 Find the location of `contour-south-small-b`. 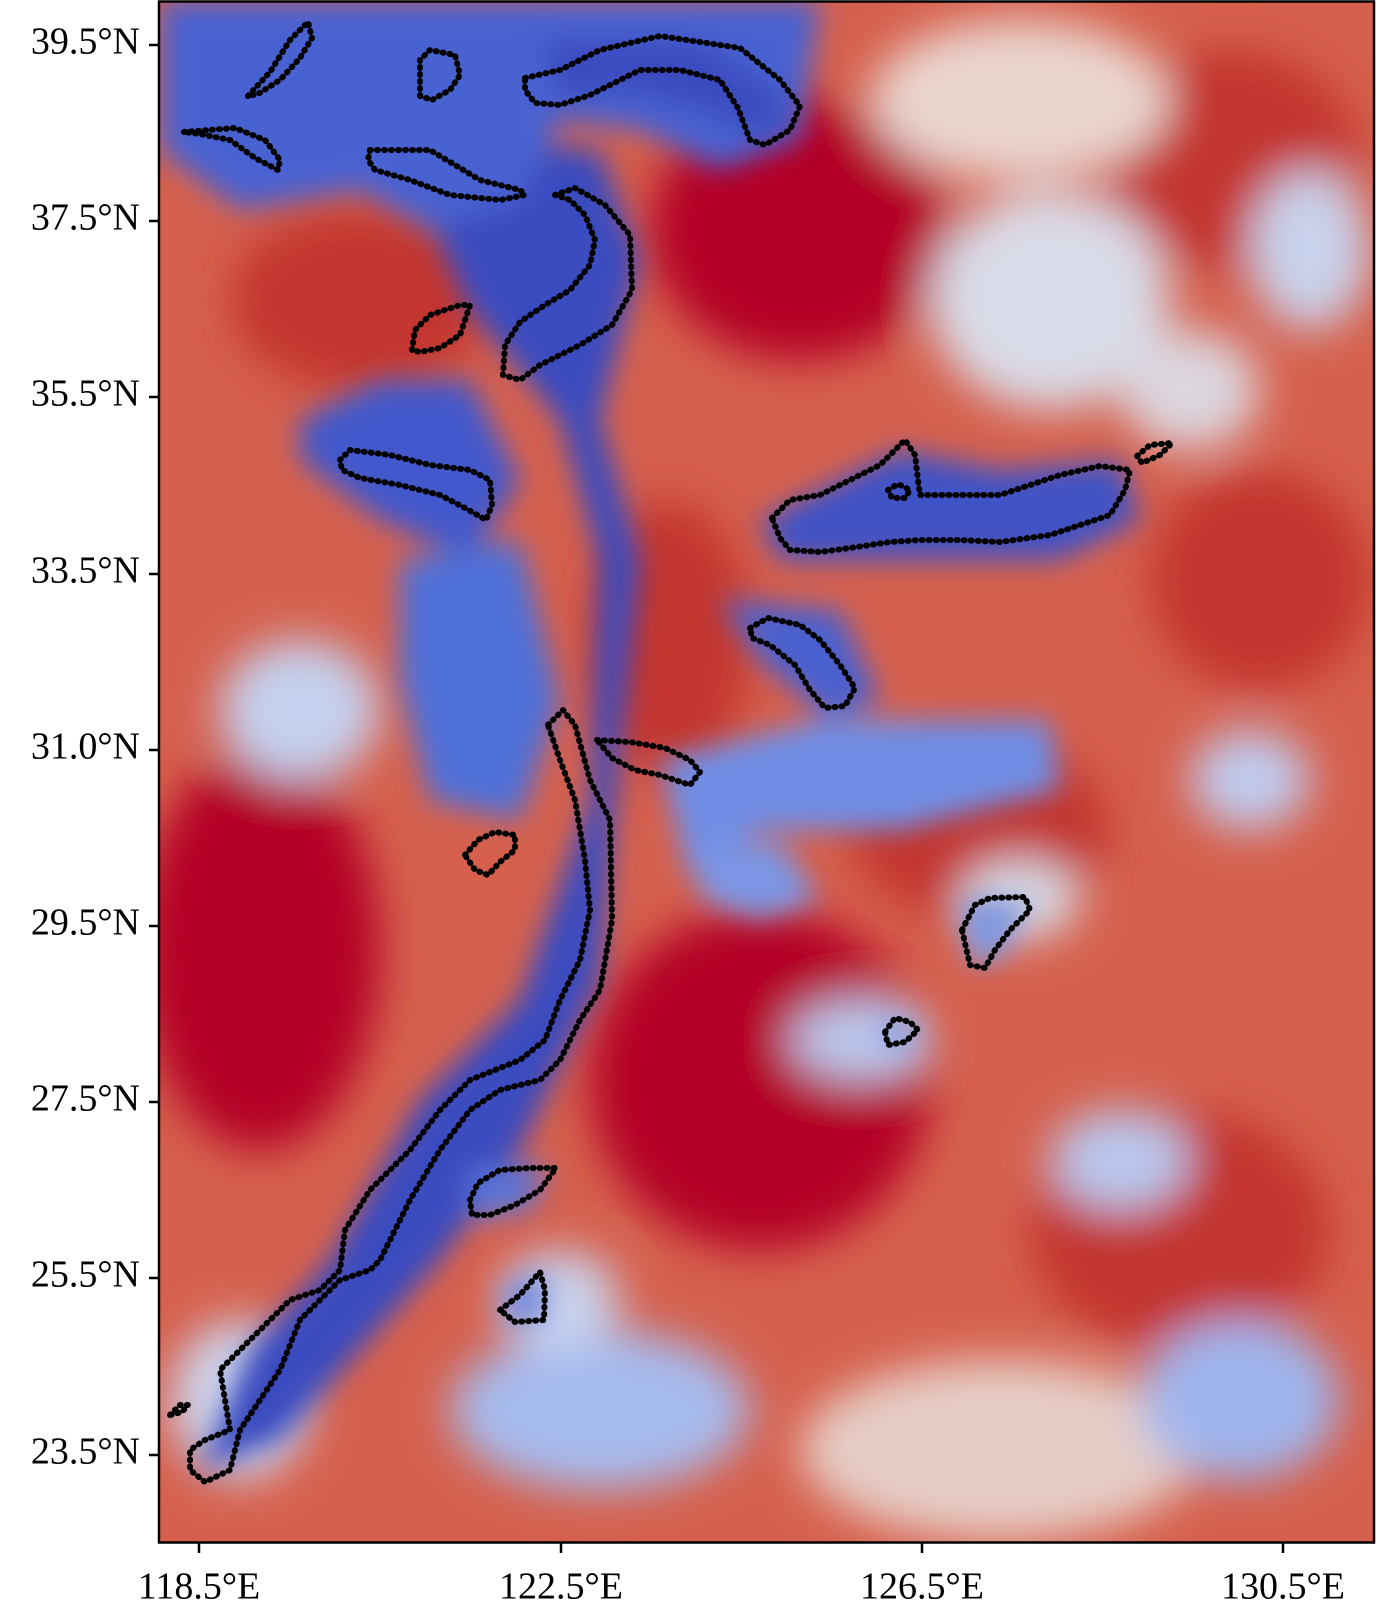

contour-south-small-b is located at coordinates (522, 1297).